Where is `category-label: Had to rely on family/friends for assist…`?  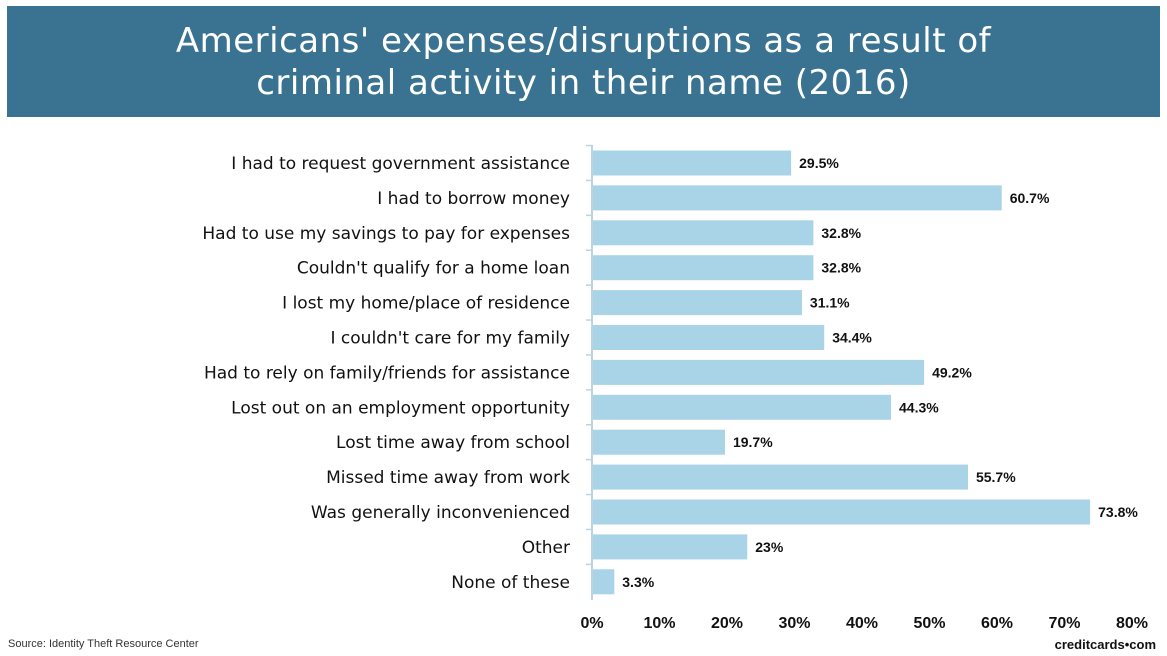
category-label: Had to rely on family/friends for assist… is located at coordinates (387, 373).